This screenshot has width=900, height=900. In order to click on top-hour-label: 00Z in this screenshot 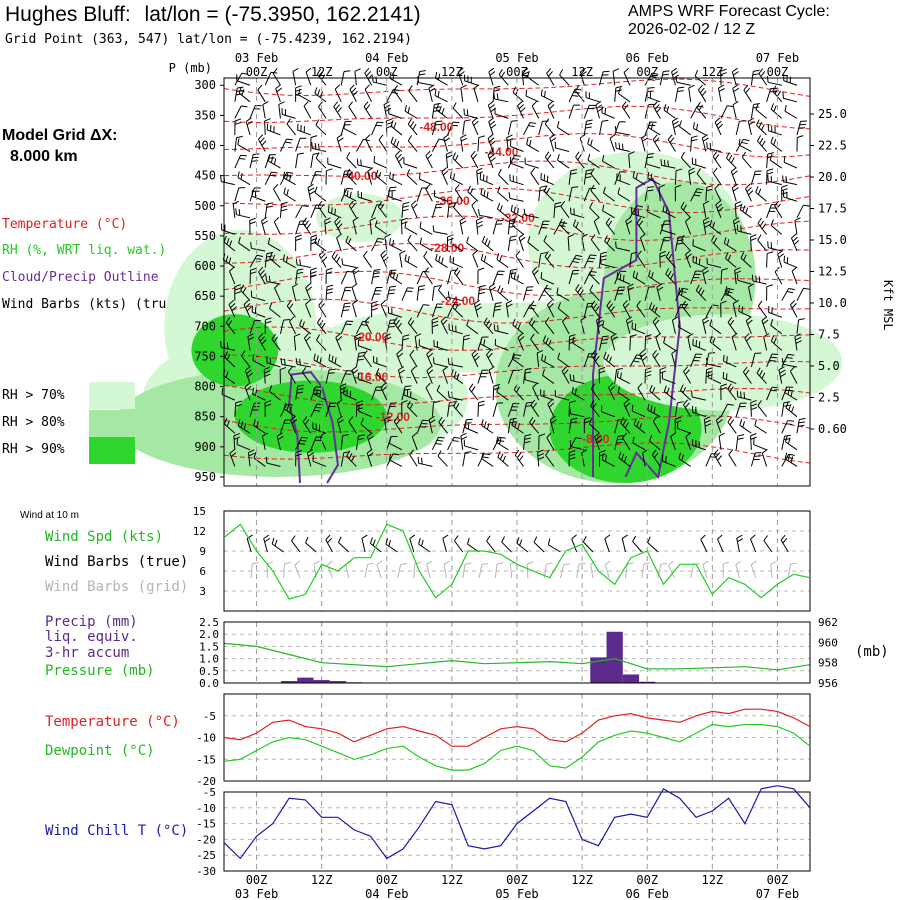, I will do `click(257, 72)`.